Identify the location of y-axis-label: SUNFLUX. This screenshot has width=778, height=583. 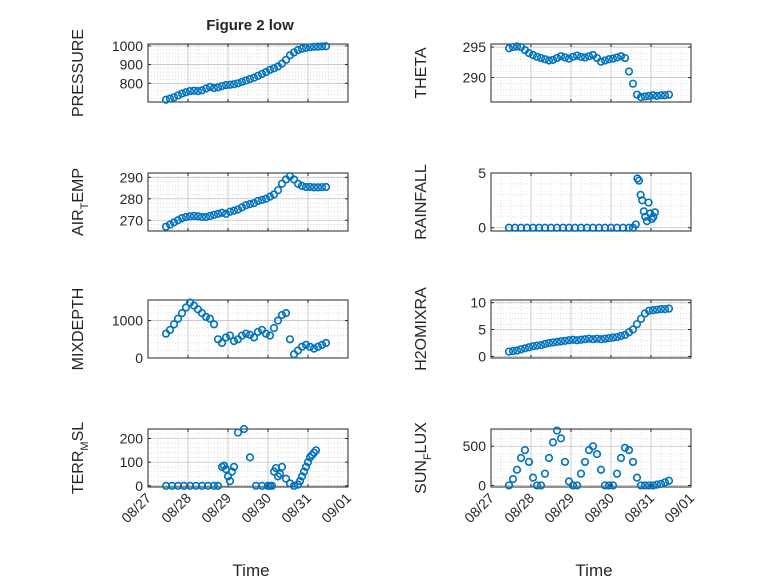
(423, 458).